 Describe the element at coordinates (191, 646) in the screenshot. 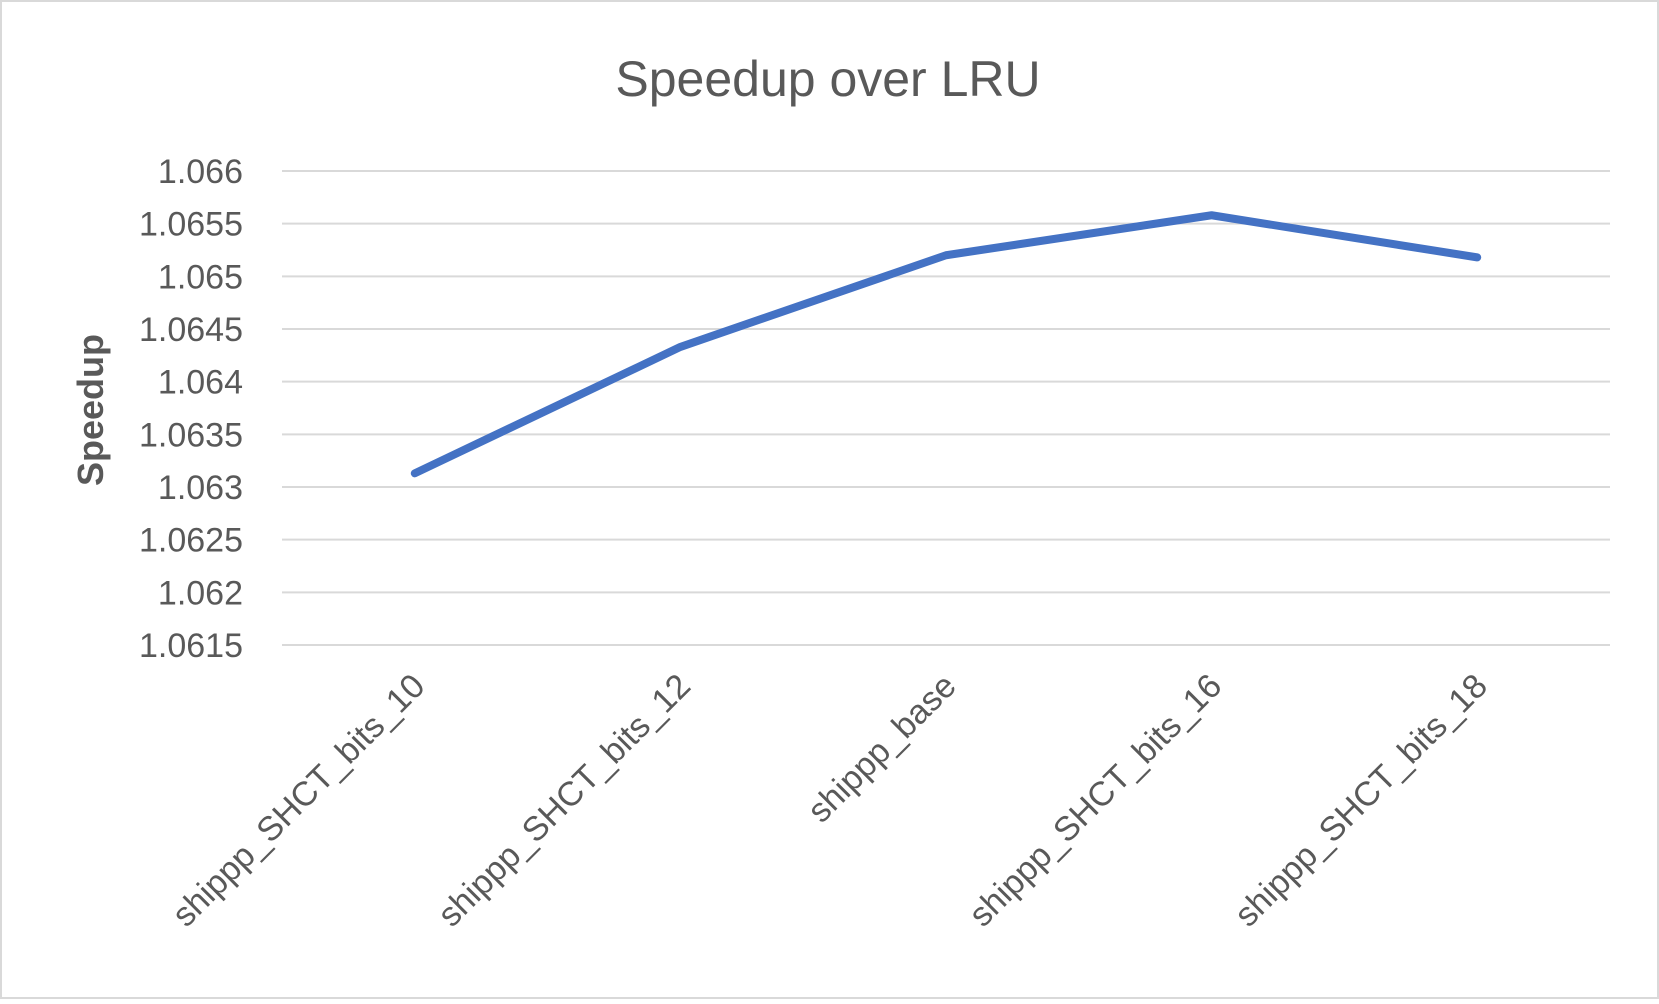

I see `y-tick-label: 1.0615` at that location.